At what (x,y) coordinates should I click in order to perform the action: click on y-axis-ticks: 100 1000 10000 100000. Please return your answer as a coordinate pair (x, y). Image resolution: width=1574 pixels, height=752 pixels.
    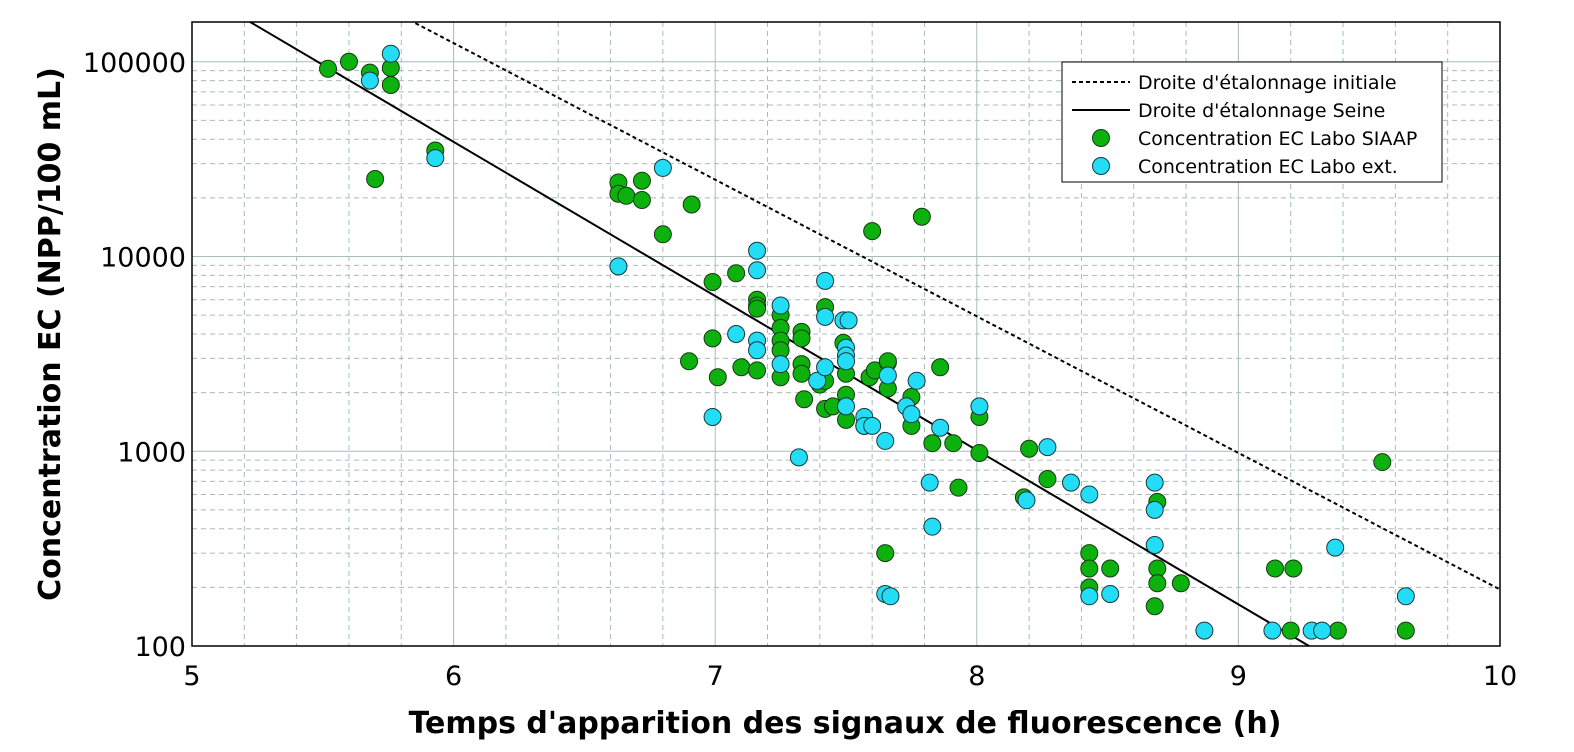
    Looking at the image, I should click on (134, 355).